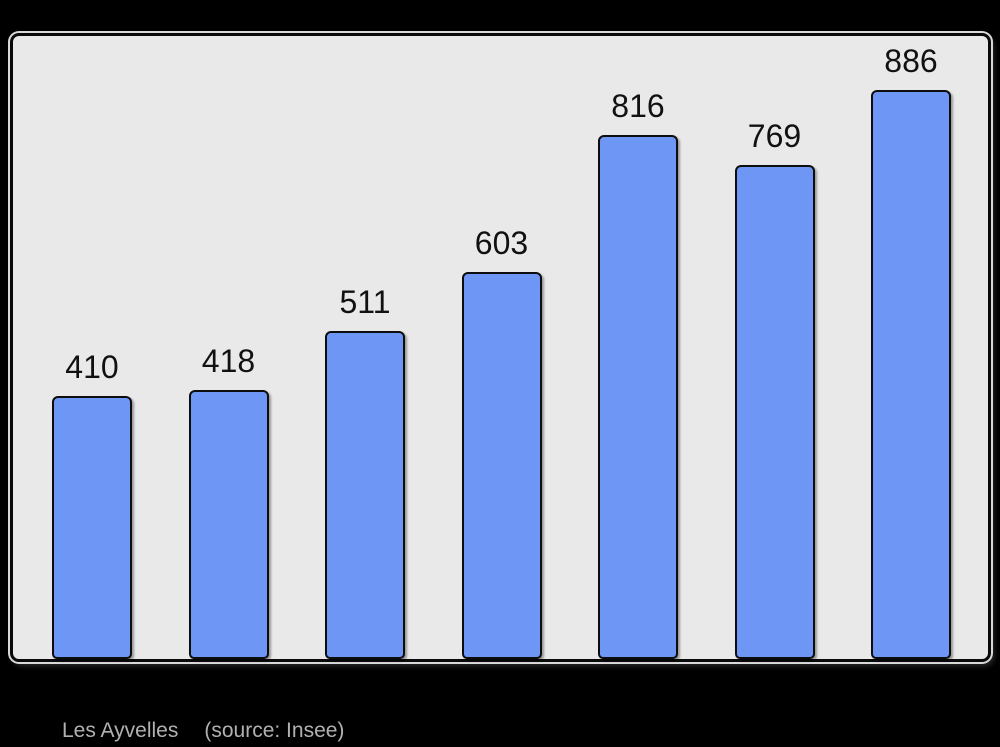 This screenshot has width=1000, height=747. I want to click on chart-caption: Les Ayvelles (source: Insee), so click(203, 730).